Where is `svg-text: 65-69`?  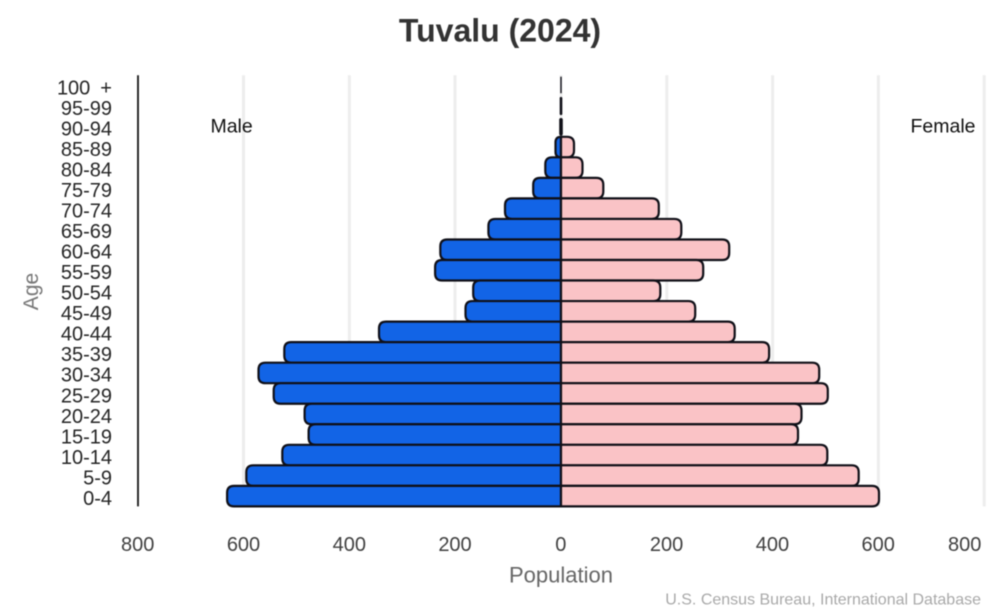 svg-text: 65-69 is located at coordinates (86, 232).